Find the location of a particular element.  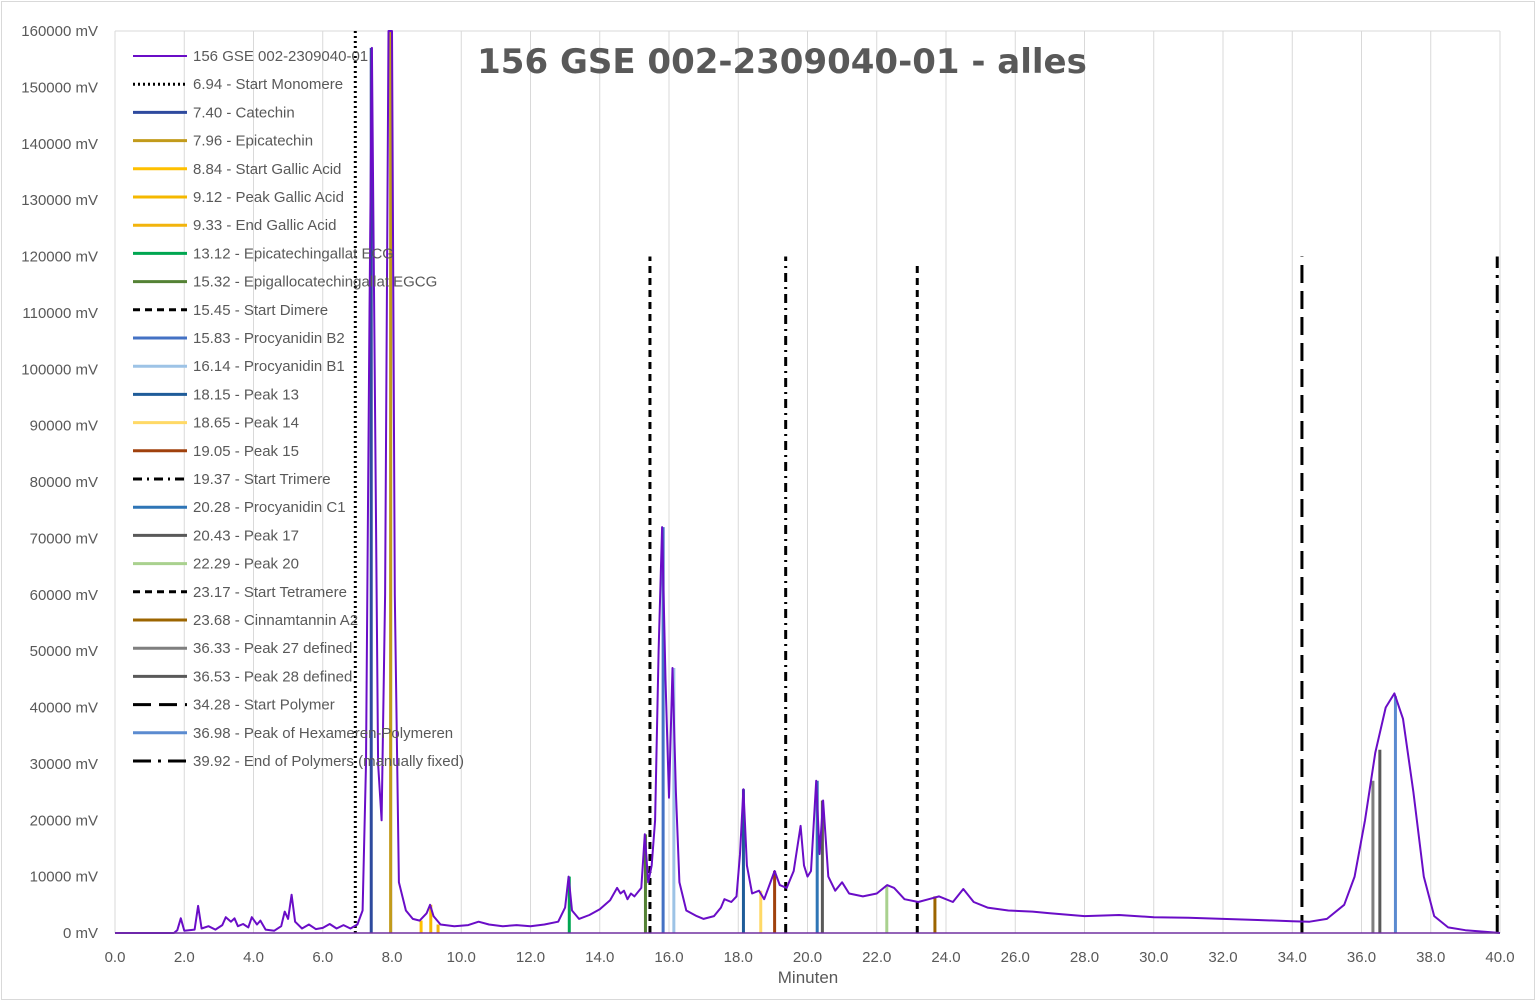

legend-entry-label: 8.84 - Start Gallic Acid is located at coordinates (267, 169).